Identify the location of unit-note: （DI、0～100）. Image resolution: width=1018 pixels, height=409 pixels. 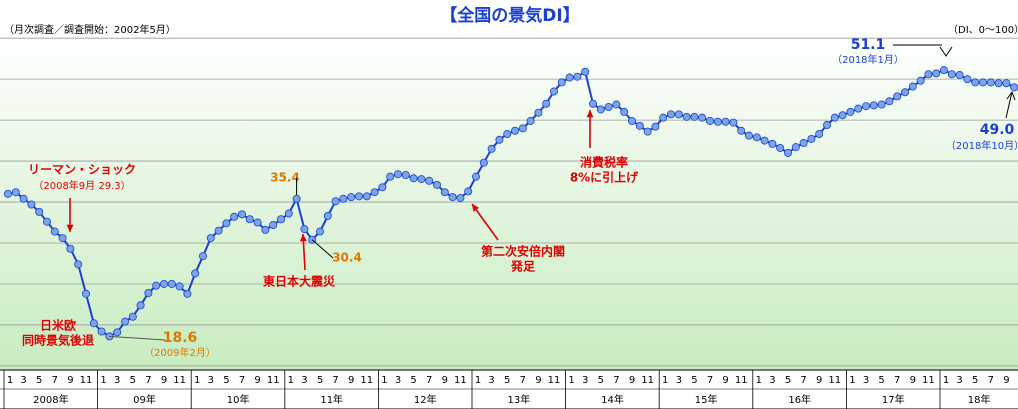
(983, 30).